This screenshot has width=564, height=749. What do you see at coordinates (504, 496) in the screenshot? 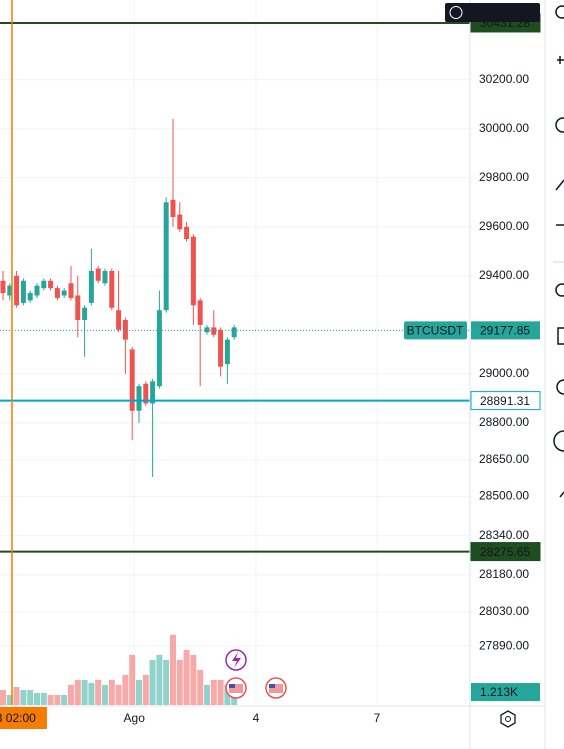
I see `y-tick-label: 28500.00` at bounding box center [504, 496].